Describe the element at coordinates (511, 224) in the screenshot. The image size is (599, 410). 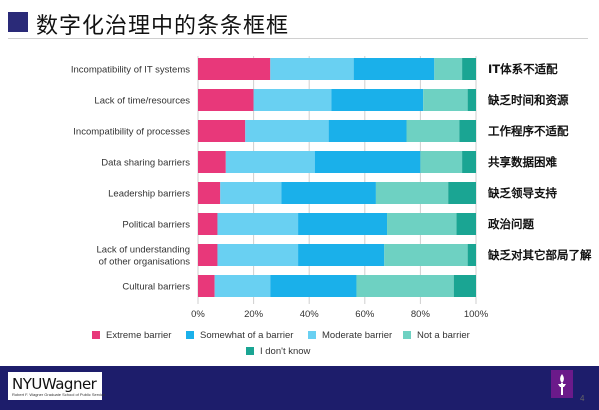
I see `category-translation: 政治问题` at that location.